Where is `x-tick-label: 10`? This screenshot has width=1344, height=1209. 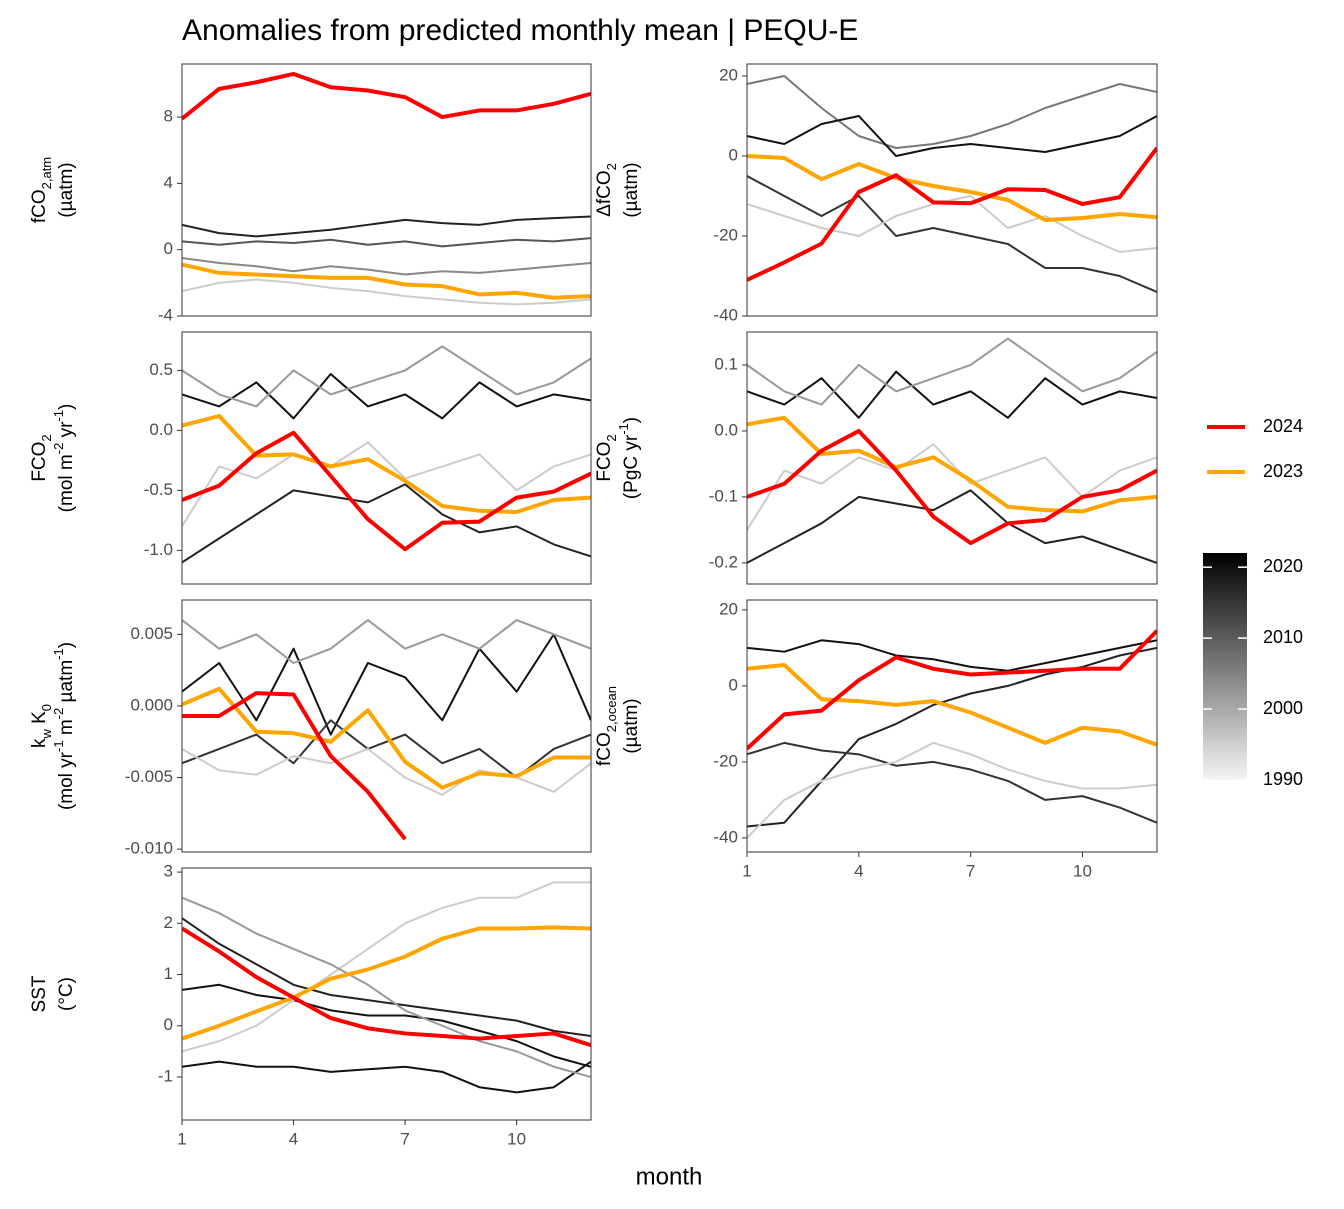
x-tick-label: 10 is located at coordinates (516, 1138).